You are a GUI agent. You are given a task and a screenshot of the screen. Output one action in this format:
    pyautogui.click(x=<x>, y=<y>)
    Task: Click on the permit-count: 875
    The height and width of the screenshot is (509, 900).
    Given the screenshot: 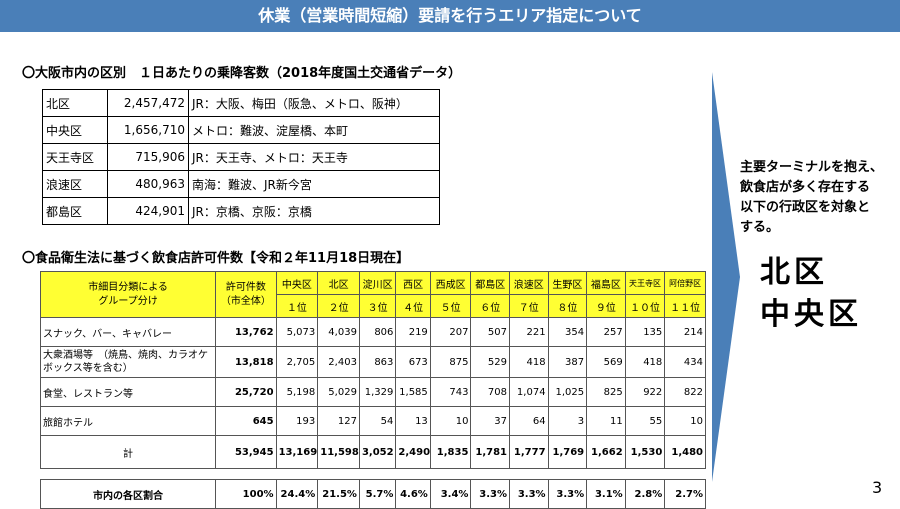 What is the action you would take?
    pyautogui.click(x=450, y=362)
    